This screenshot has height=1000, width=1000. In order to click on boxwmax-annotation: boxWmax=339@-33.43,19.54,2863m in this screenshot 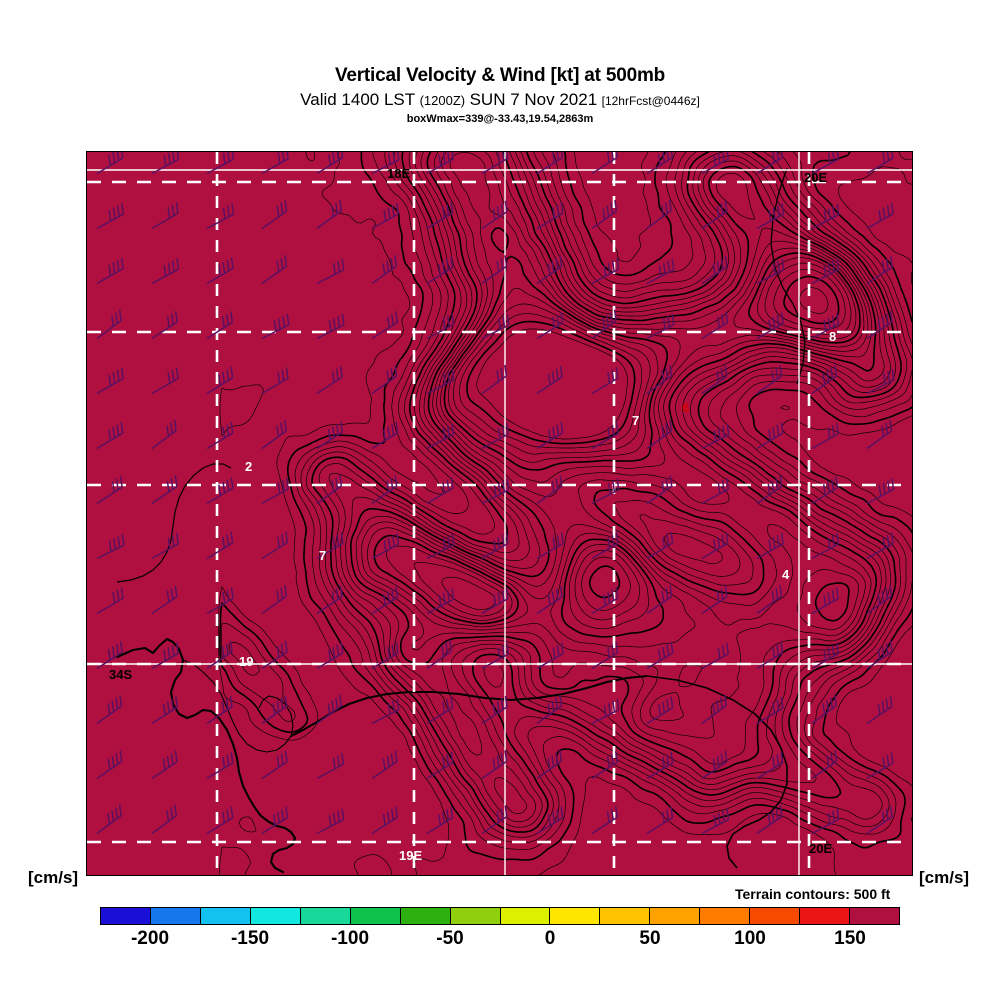, I will do `click(500, 119)`.